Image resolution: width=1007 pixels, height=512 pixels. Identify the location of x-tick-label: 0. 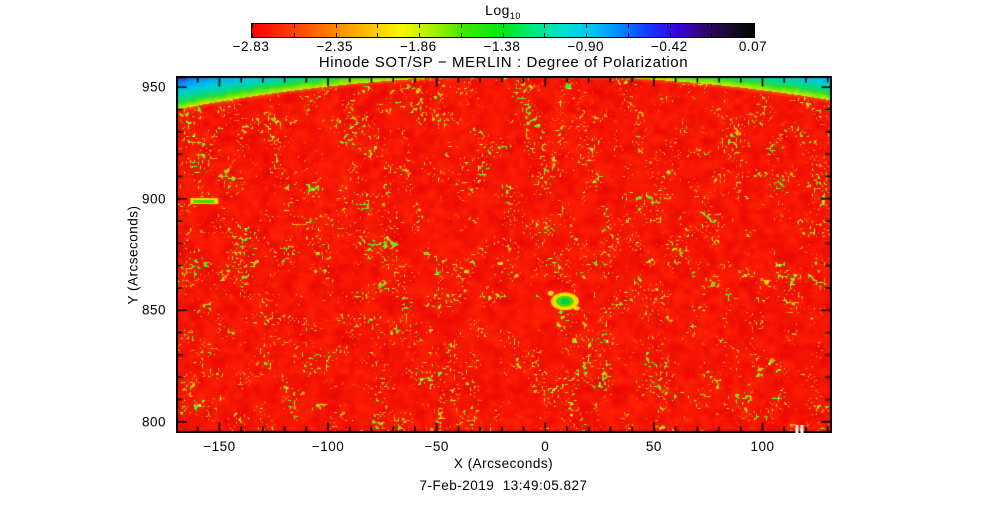
(545, 446).